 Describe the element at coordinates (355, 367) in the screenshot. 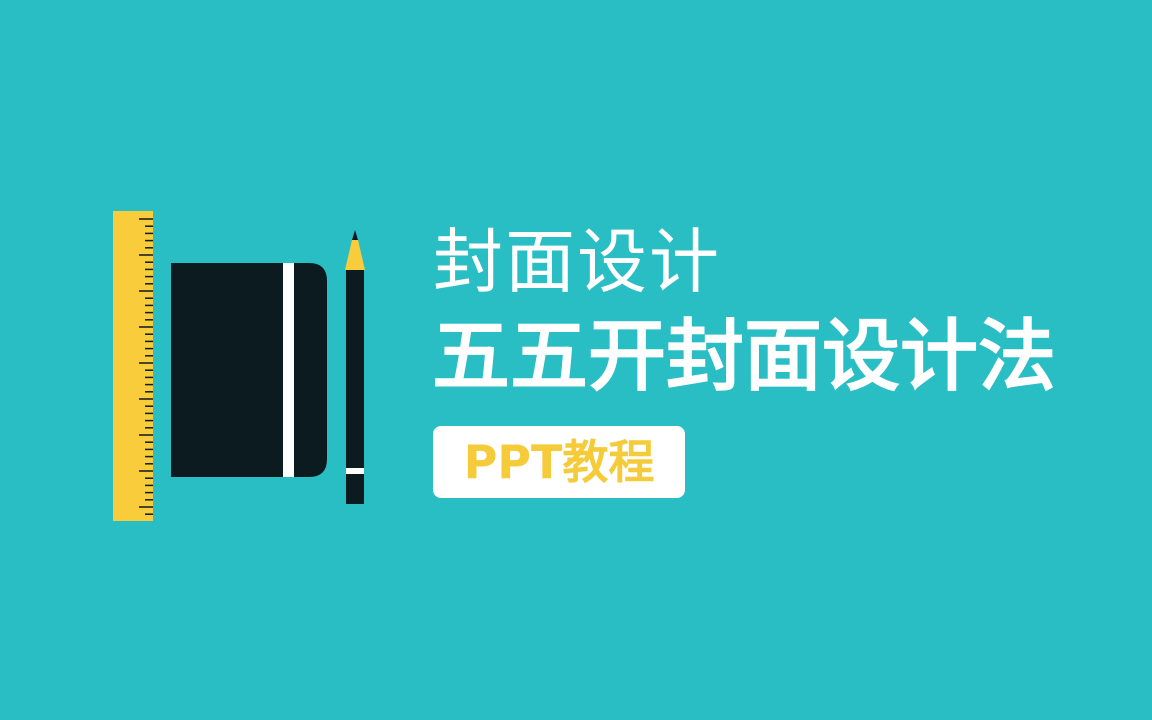

I see `pencil-icon` at that location.